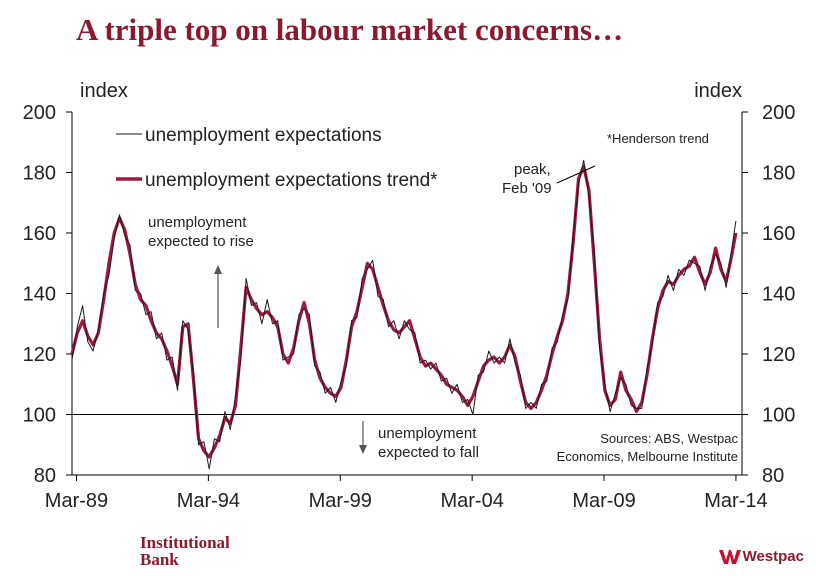 Image resolution: width=816 pixels, height=576 pixels. I want to click on y-tick-label-left: 160, so click(39, 234).